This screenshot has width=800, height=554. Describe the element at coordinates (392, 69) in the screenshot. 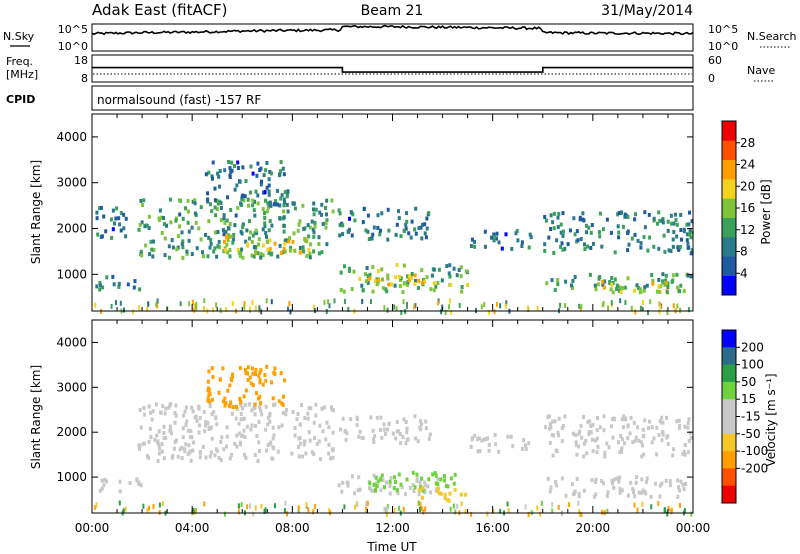

I see `freq-series-line` at that location.